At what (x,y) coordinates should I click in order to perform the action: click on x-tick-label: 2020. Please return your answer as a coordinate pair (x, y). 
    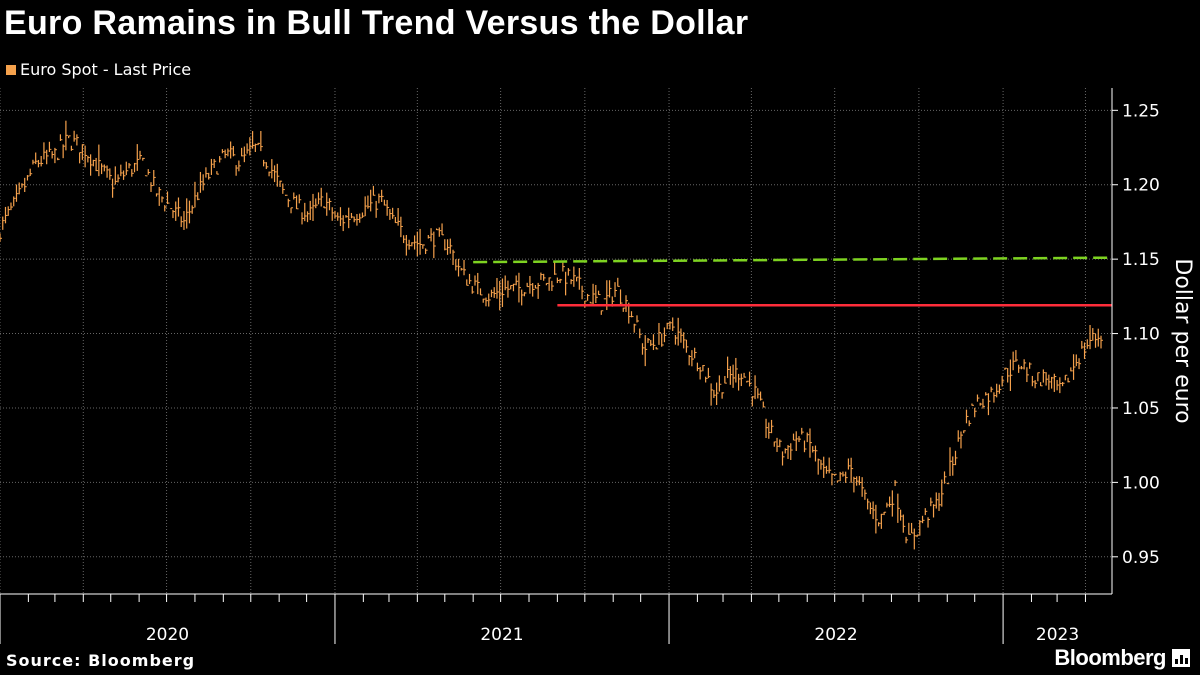
    Looking at the image, I should click on (167, 635).